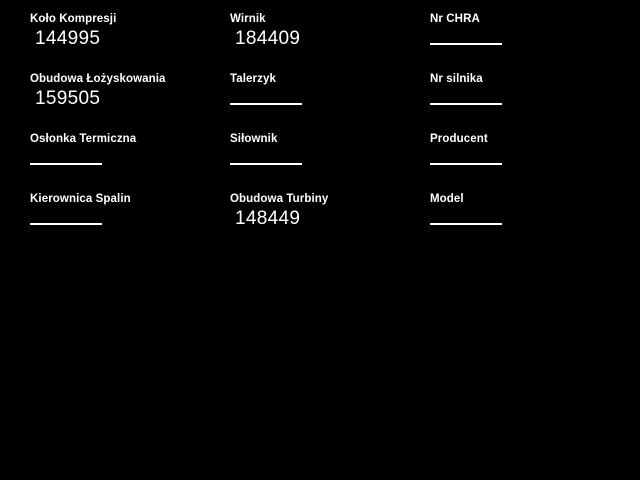  I want to click on part-field-label: Nr silnika, so click(456, 79).